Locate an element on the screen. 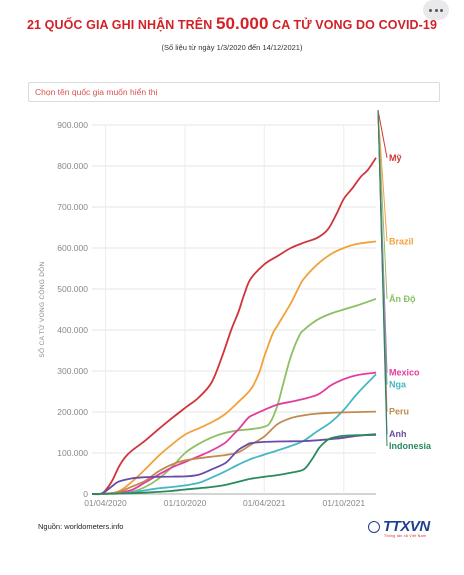 Image resolution: width=464 pixels, height=575 pixels. title-number: 50.000 is located at coordinates (242, 23).